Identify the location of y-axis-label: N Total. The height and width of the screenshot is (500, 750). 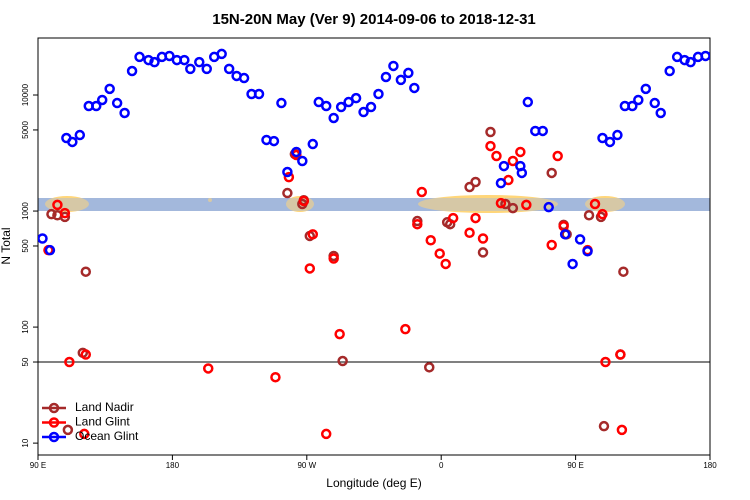
(6, 245).